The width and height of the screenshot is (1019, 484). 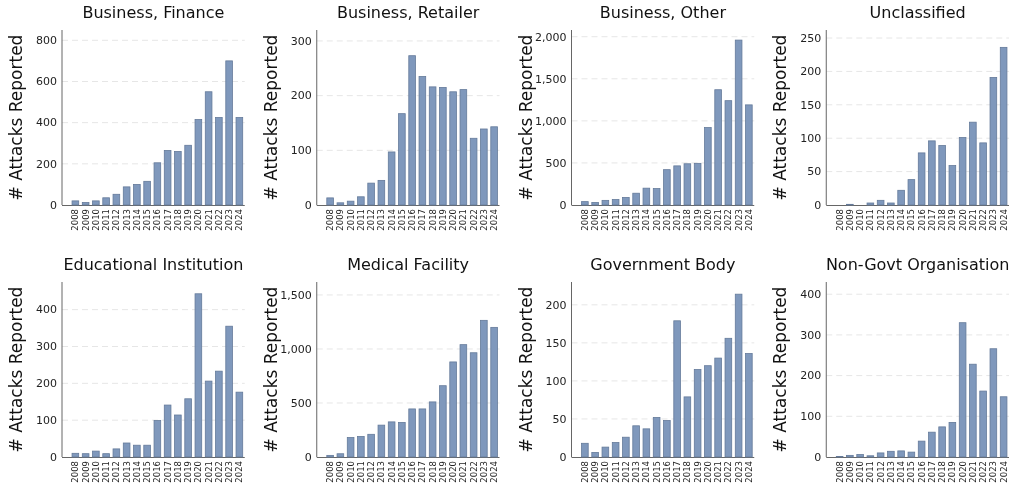 I want to click on y-tick-label: 150, so click(x=811, y=105).